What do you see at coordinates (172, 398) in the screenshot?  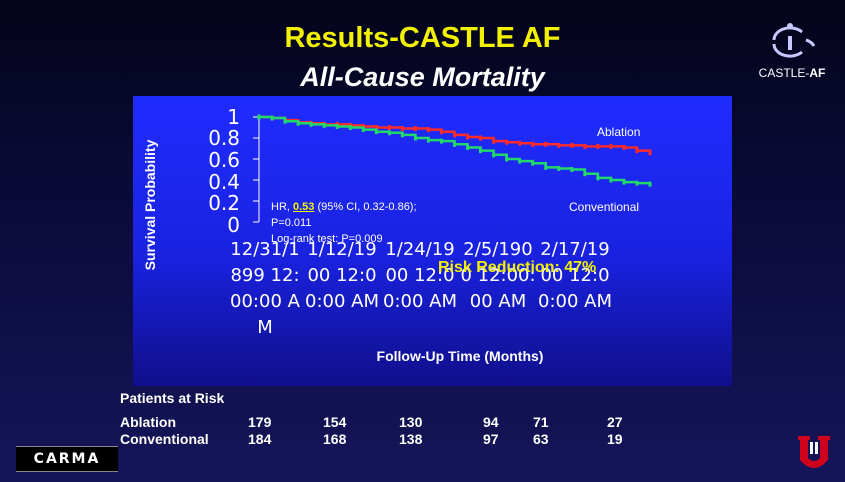 I see `patients-at-risk-title: Patients at Risk` at bounding box center [172, 398].